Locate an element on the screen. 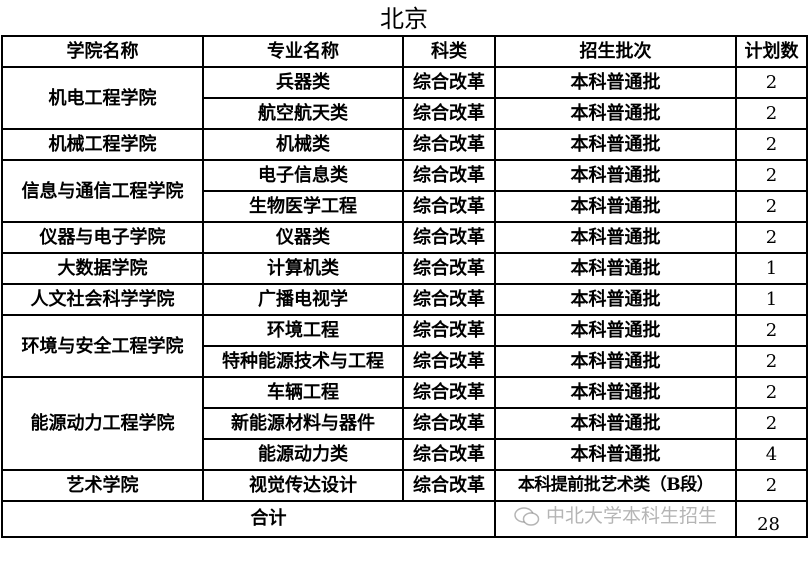 Image resolution: width=808 pixels, height=564 pixels. header-major: 专业名称 is located at coordinates (303, 51).